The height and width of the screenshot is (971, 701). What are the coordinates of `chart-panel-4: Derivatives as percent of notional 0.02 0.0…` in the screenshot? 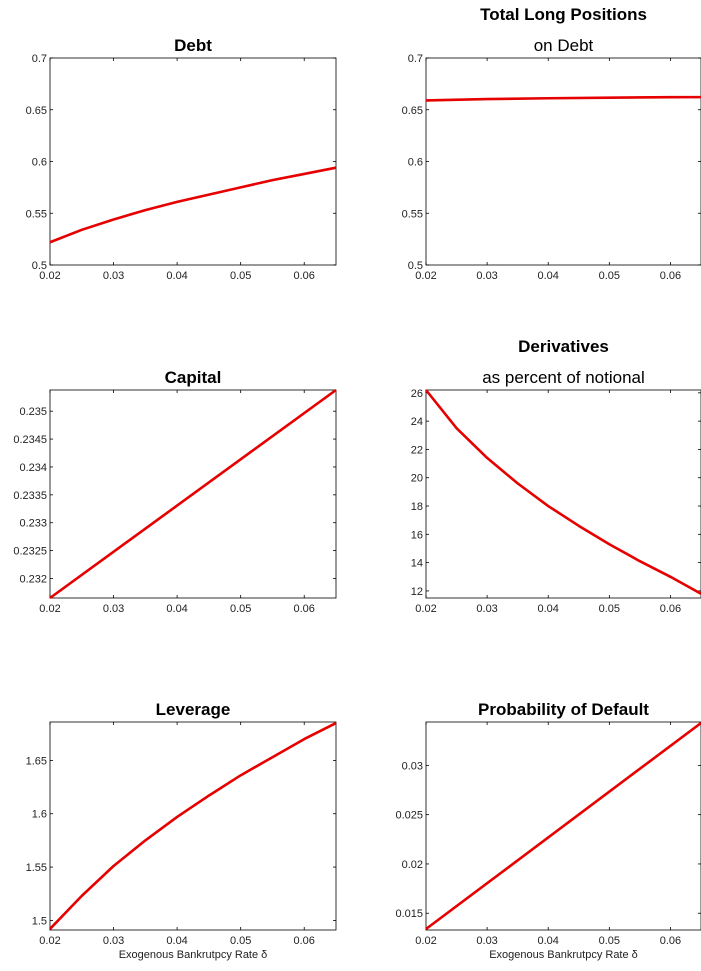 It's located at (556, 476).